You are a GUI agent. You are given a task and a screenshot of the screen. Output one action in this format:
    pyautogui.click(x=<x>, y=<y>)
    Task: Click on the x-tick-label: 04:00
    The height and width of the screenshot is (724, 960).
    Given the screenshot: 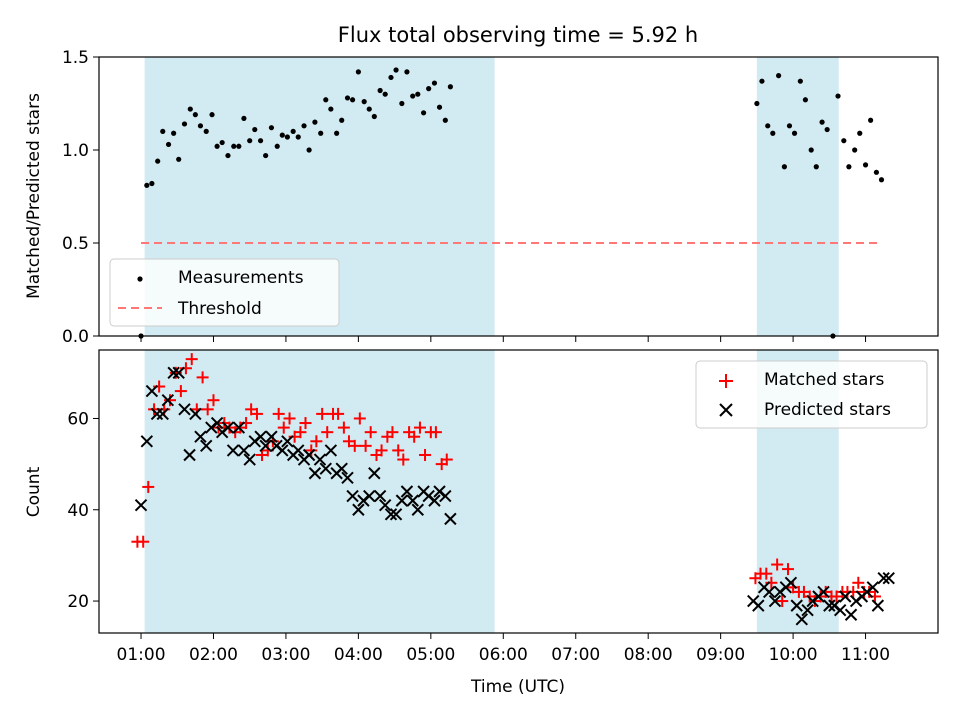 What is the action you would take?
    pyautogui.click(x=358, y=655)
    